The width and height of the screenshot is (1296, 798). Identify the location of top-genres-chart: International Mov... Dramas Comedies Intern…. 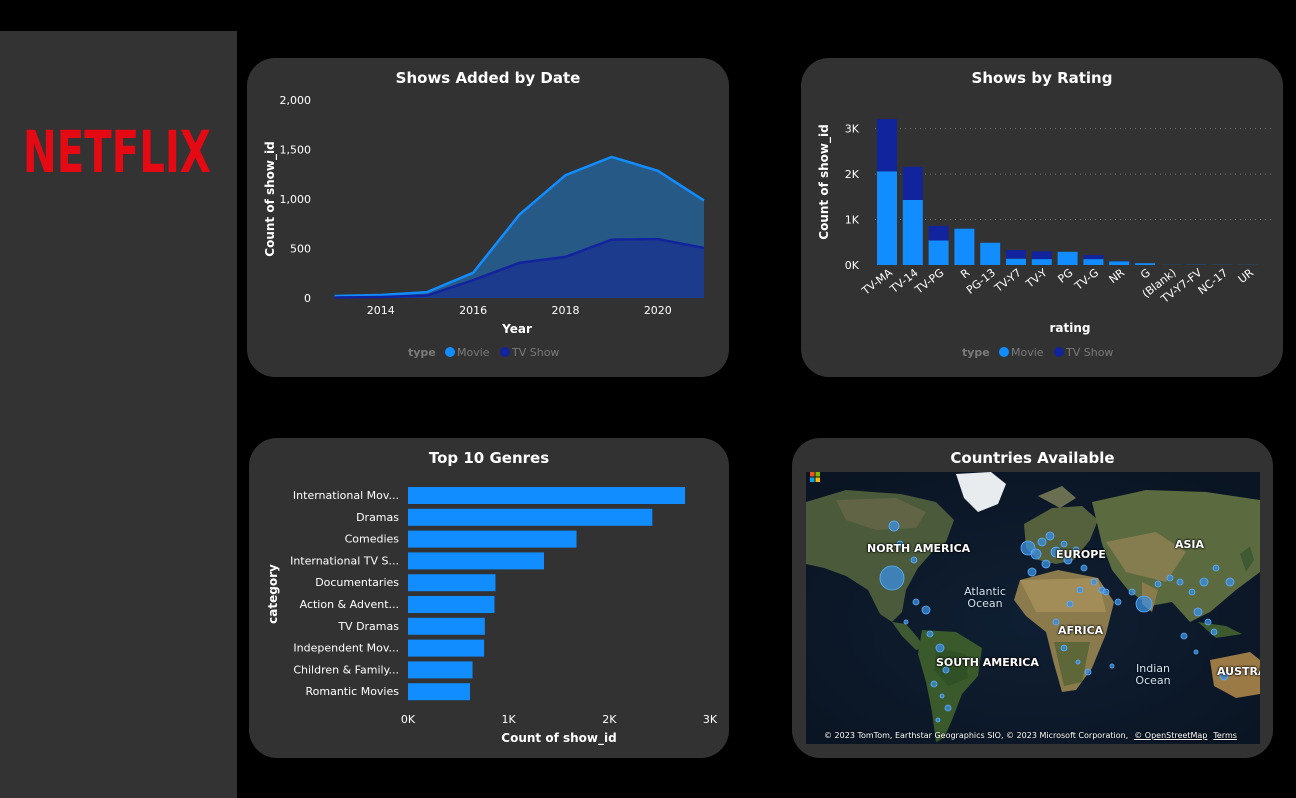
(489, 598).